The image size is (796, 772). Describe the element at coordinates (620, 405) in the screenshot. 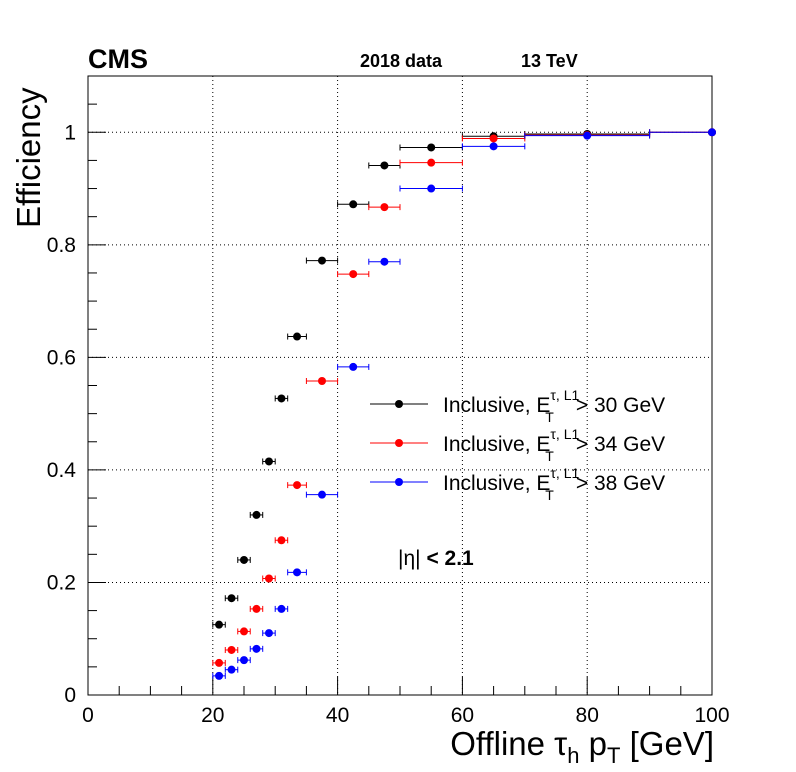

I see `legend-suffix: > 30 GeV` at that location.